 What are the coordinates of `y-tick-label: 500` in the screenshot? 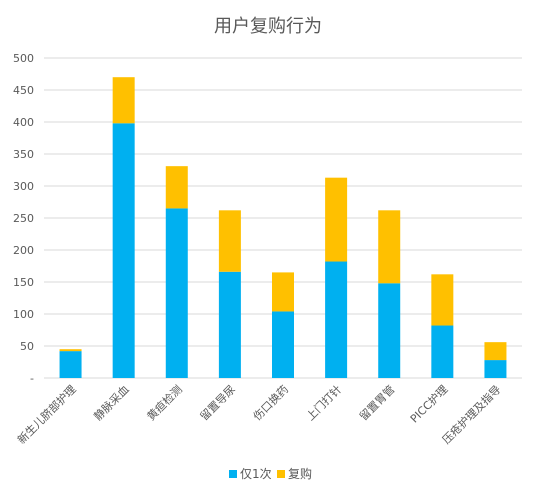 It's located at (23, 58).